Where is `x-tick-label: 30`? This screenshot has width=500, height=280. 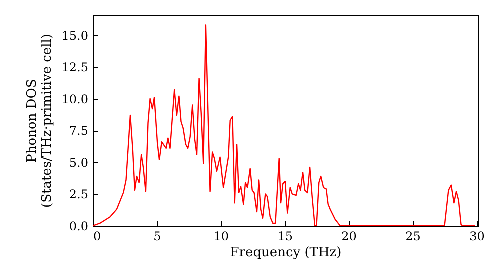
x-tick-label: 30 is located at coordinates (477, 237).